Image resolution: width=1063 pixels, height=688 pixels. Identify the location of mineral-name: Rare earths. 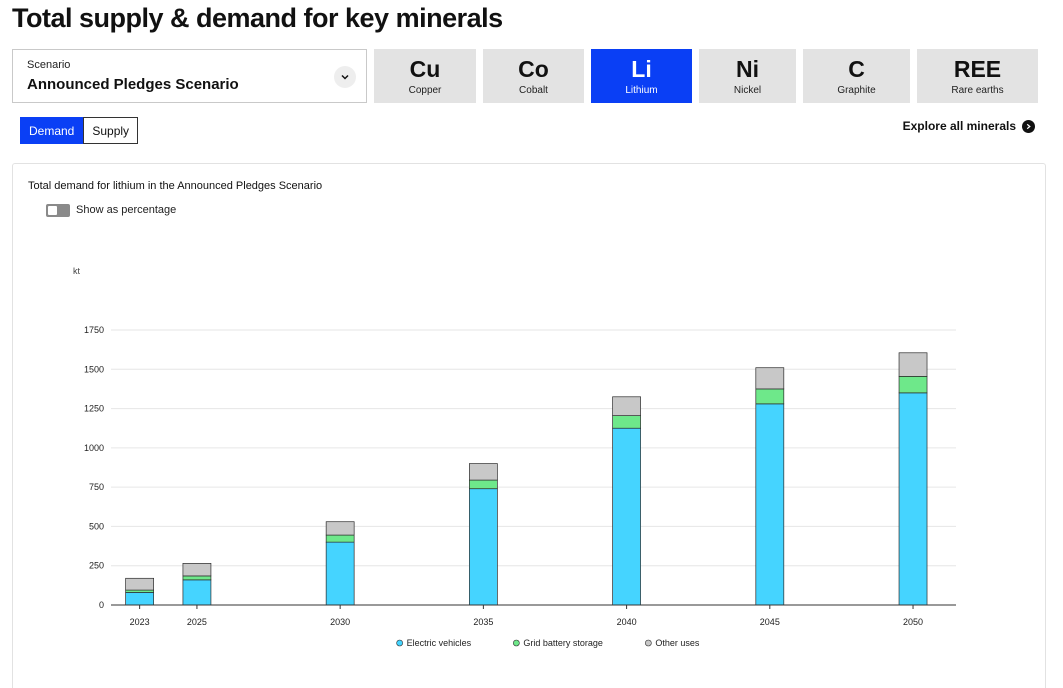
(977, 90).